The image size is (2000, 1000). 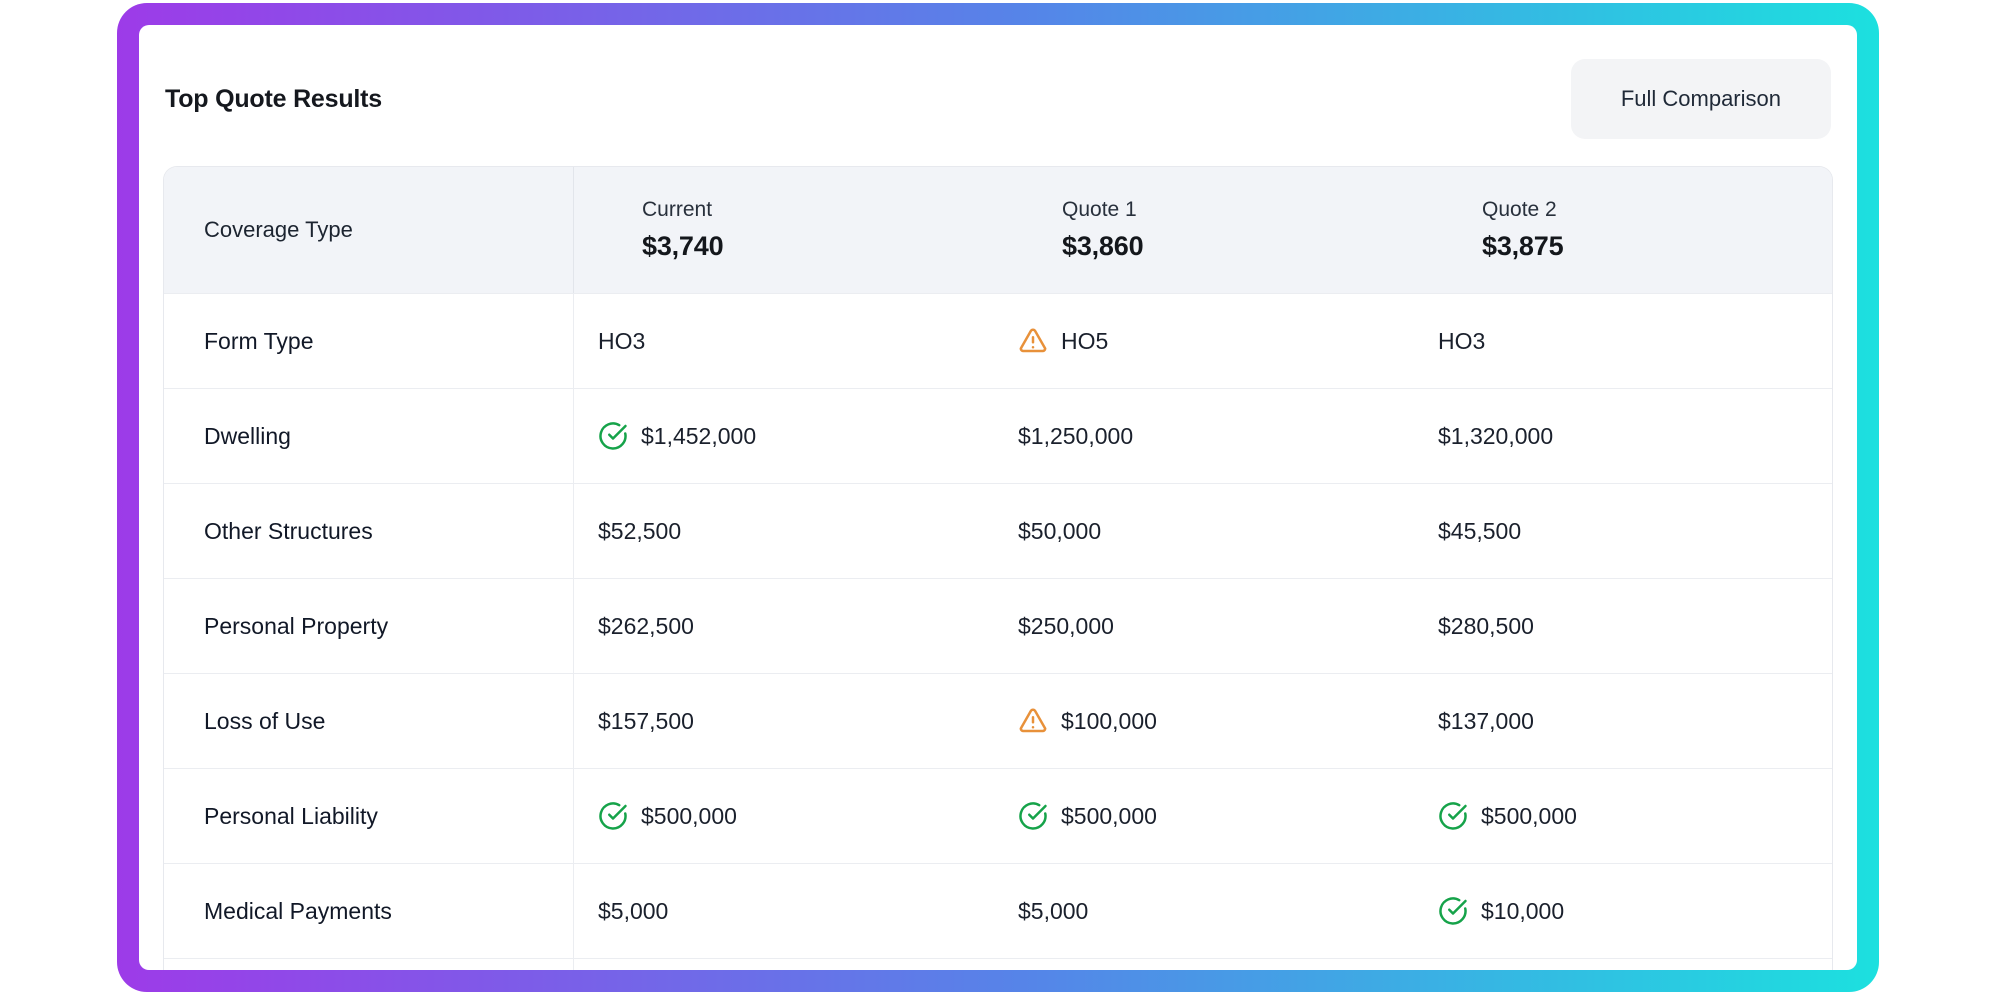 I want to click on column-total-premium: $3,740, so click(x=683, y=246).